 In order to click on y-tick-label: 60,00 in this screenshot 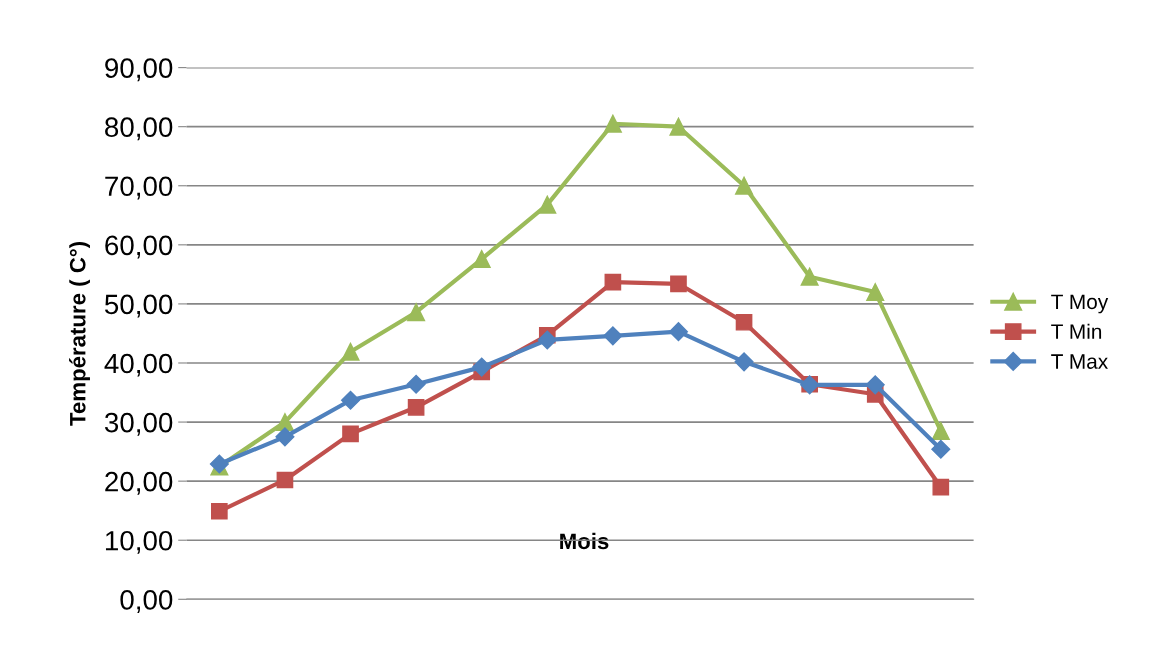, I will do `click(139, 247)`.